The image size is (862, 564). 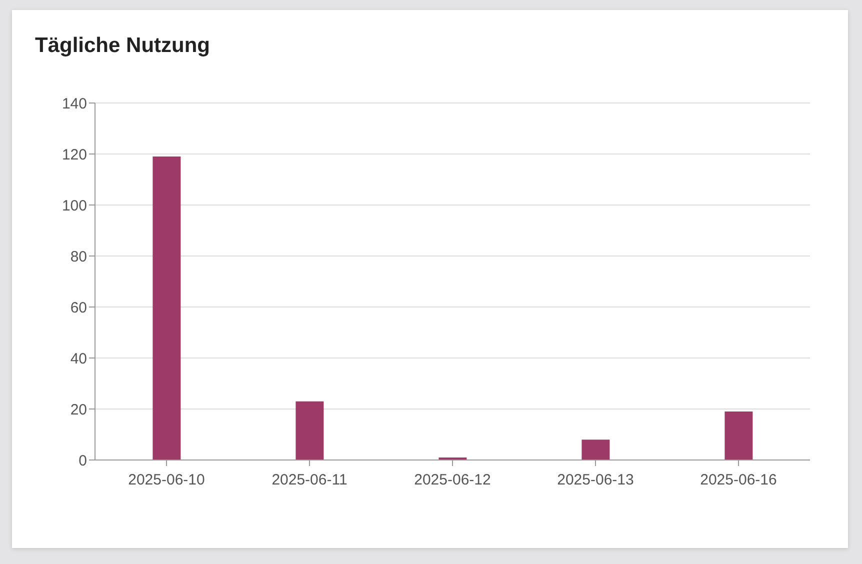 I want to click on y-tick-label: 140, so click(x=74, y=103).